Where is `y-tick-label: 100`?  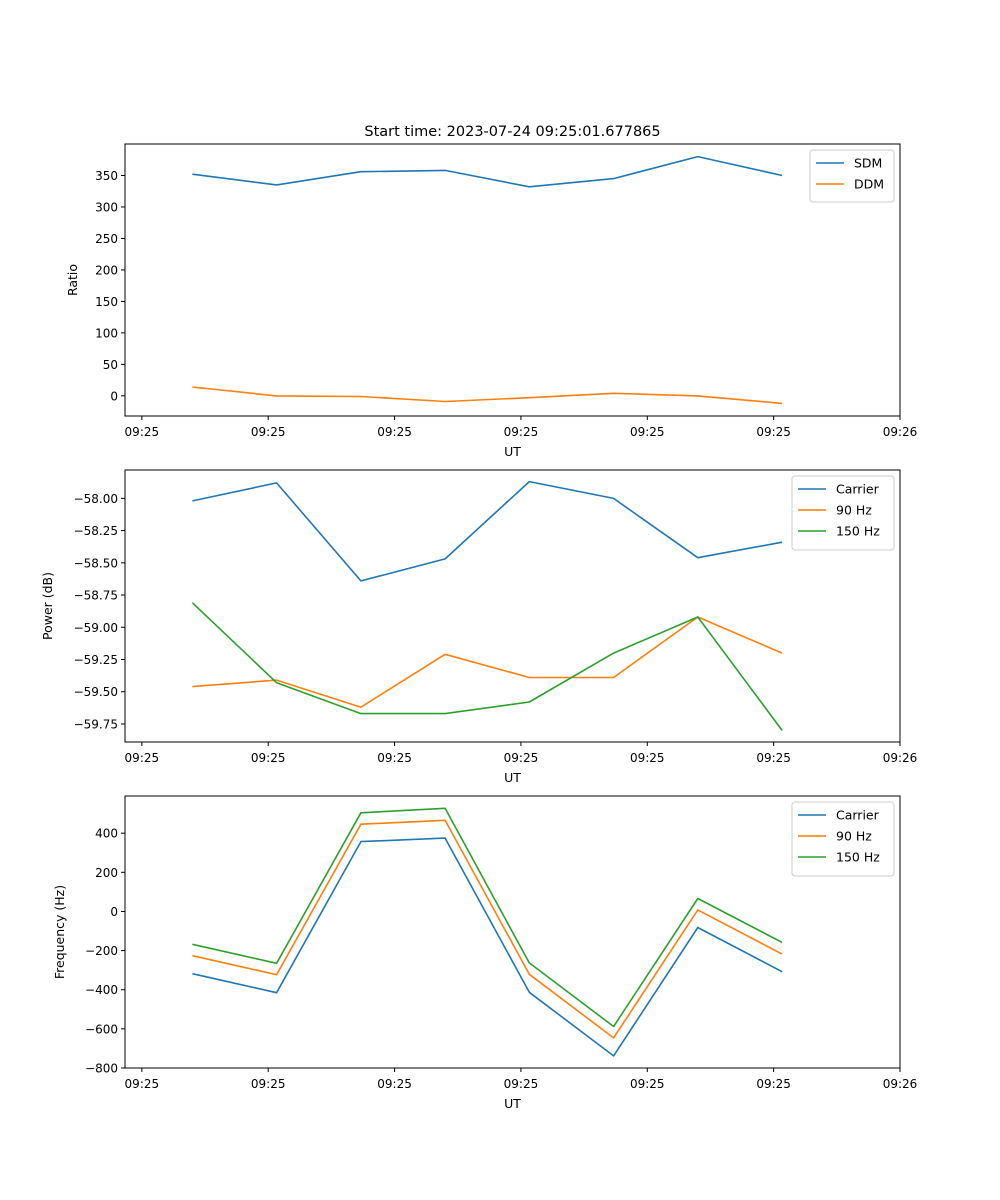 y-tick-label: 100 is located at coordinates (106, 333).